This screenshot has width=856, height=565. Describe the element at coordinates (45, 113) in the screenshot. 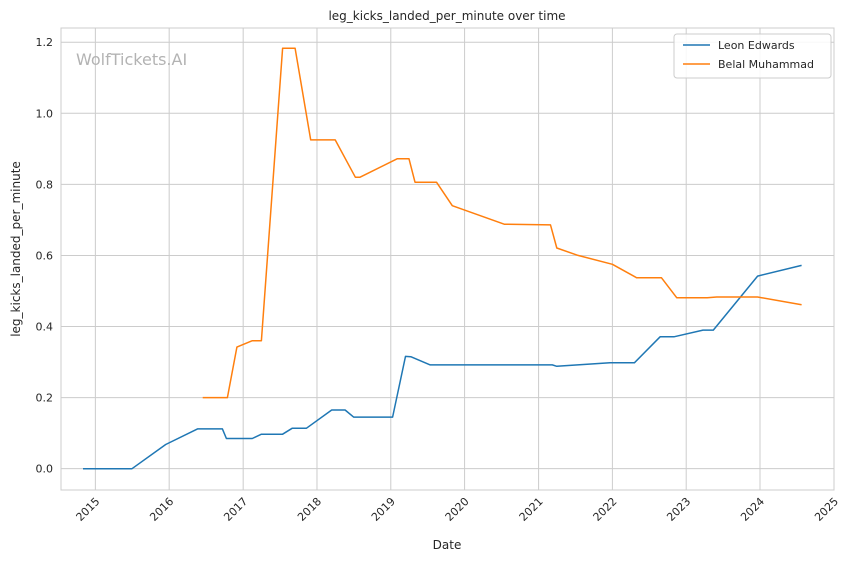

I see `y-tick-label: 1.0` at that location.